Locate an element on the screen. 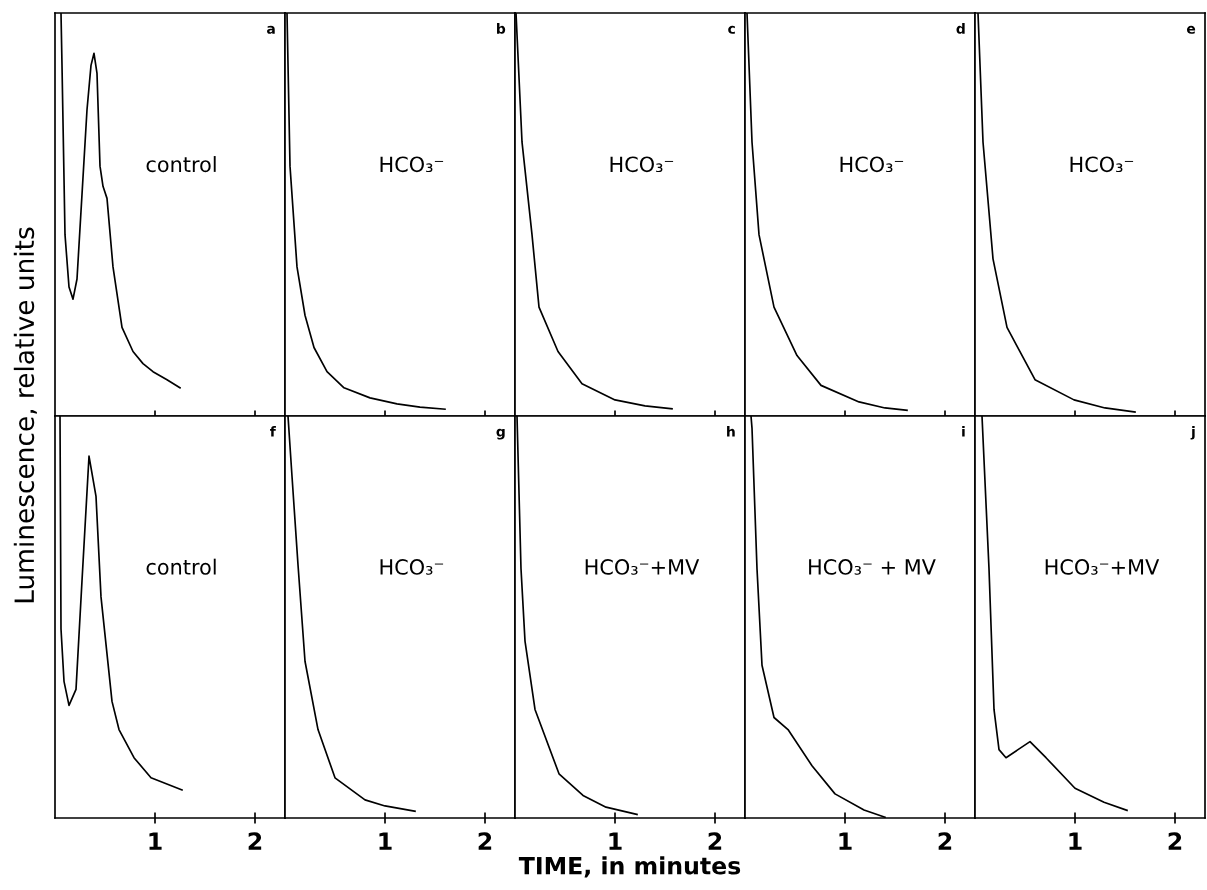  y-axis-title: Luminescence, relative units is located at coordinates (25, 415).